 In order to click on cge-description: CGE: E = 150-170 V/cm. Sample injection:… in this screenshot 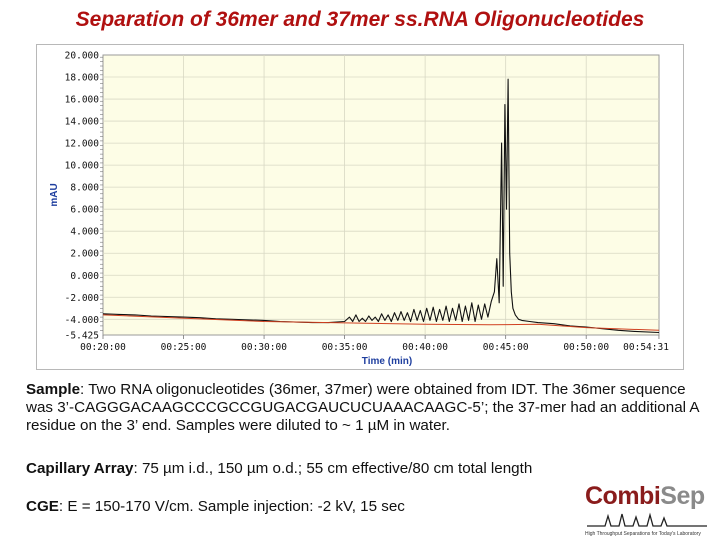, I will do `click(366, 507)`.